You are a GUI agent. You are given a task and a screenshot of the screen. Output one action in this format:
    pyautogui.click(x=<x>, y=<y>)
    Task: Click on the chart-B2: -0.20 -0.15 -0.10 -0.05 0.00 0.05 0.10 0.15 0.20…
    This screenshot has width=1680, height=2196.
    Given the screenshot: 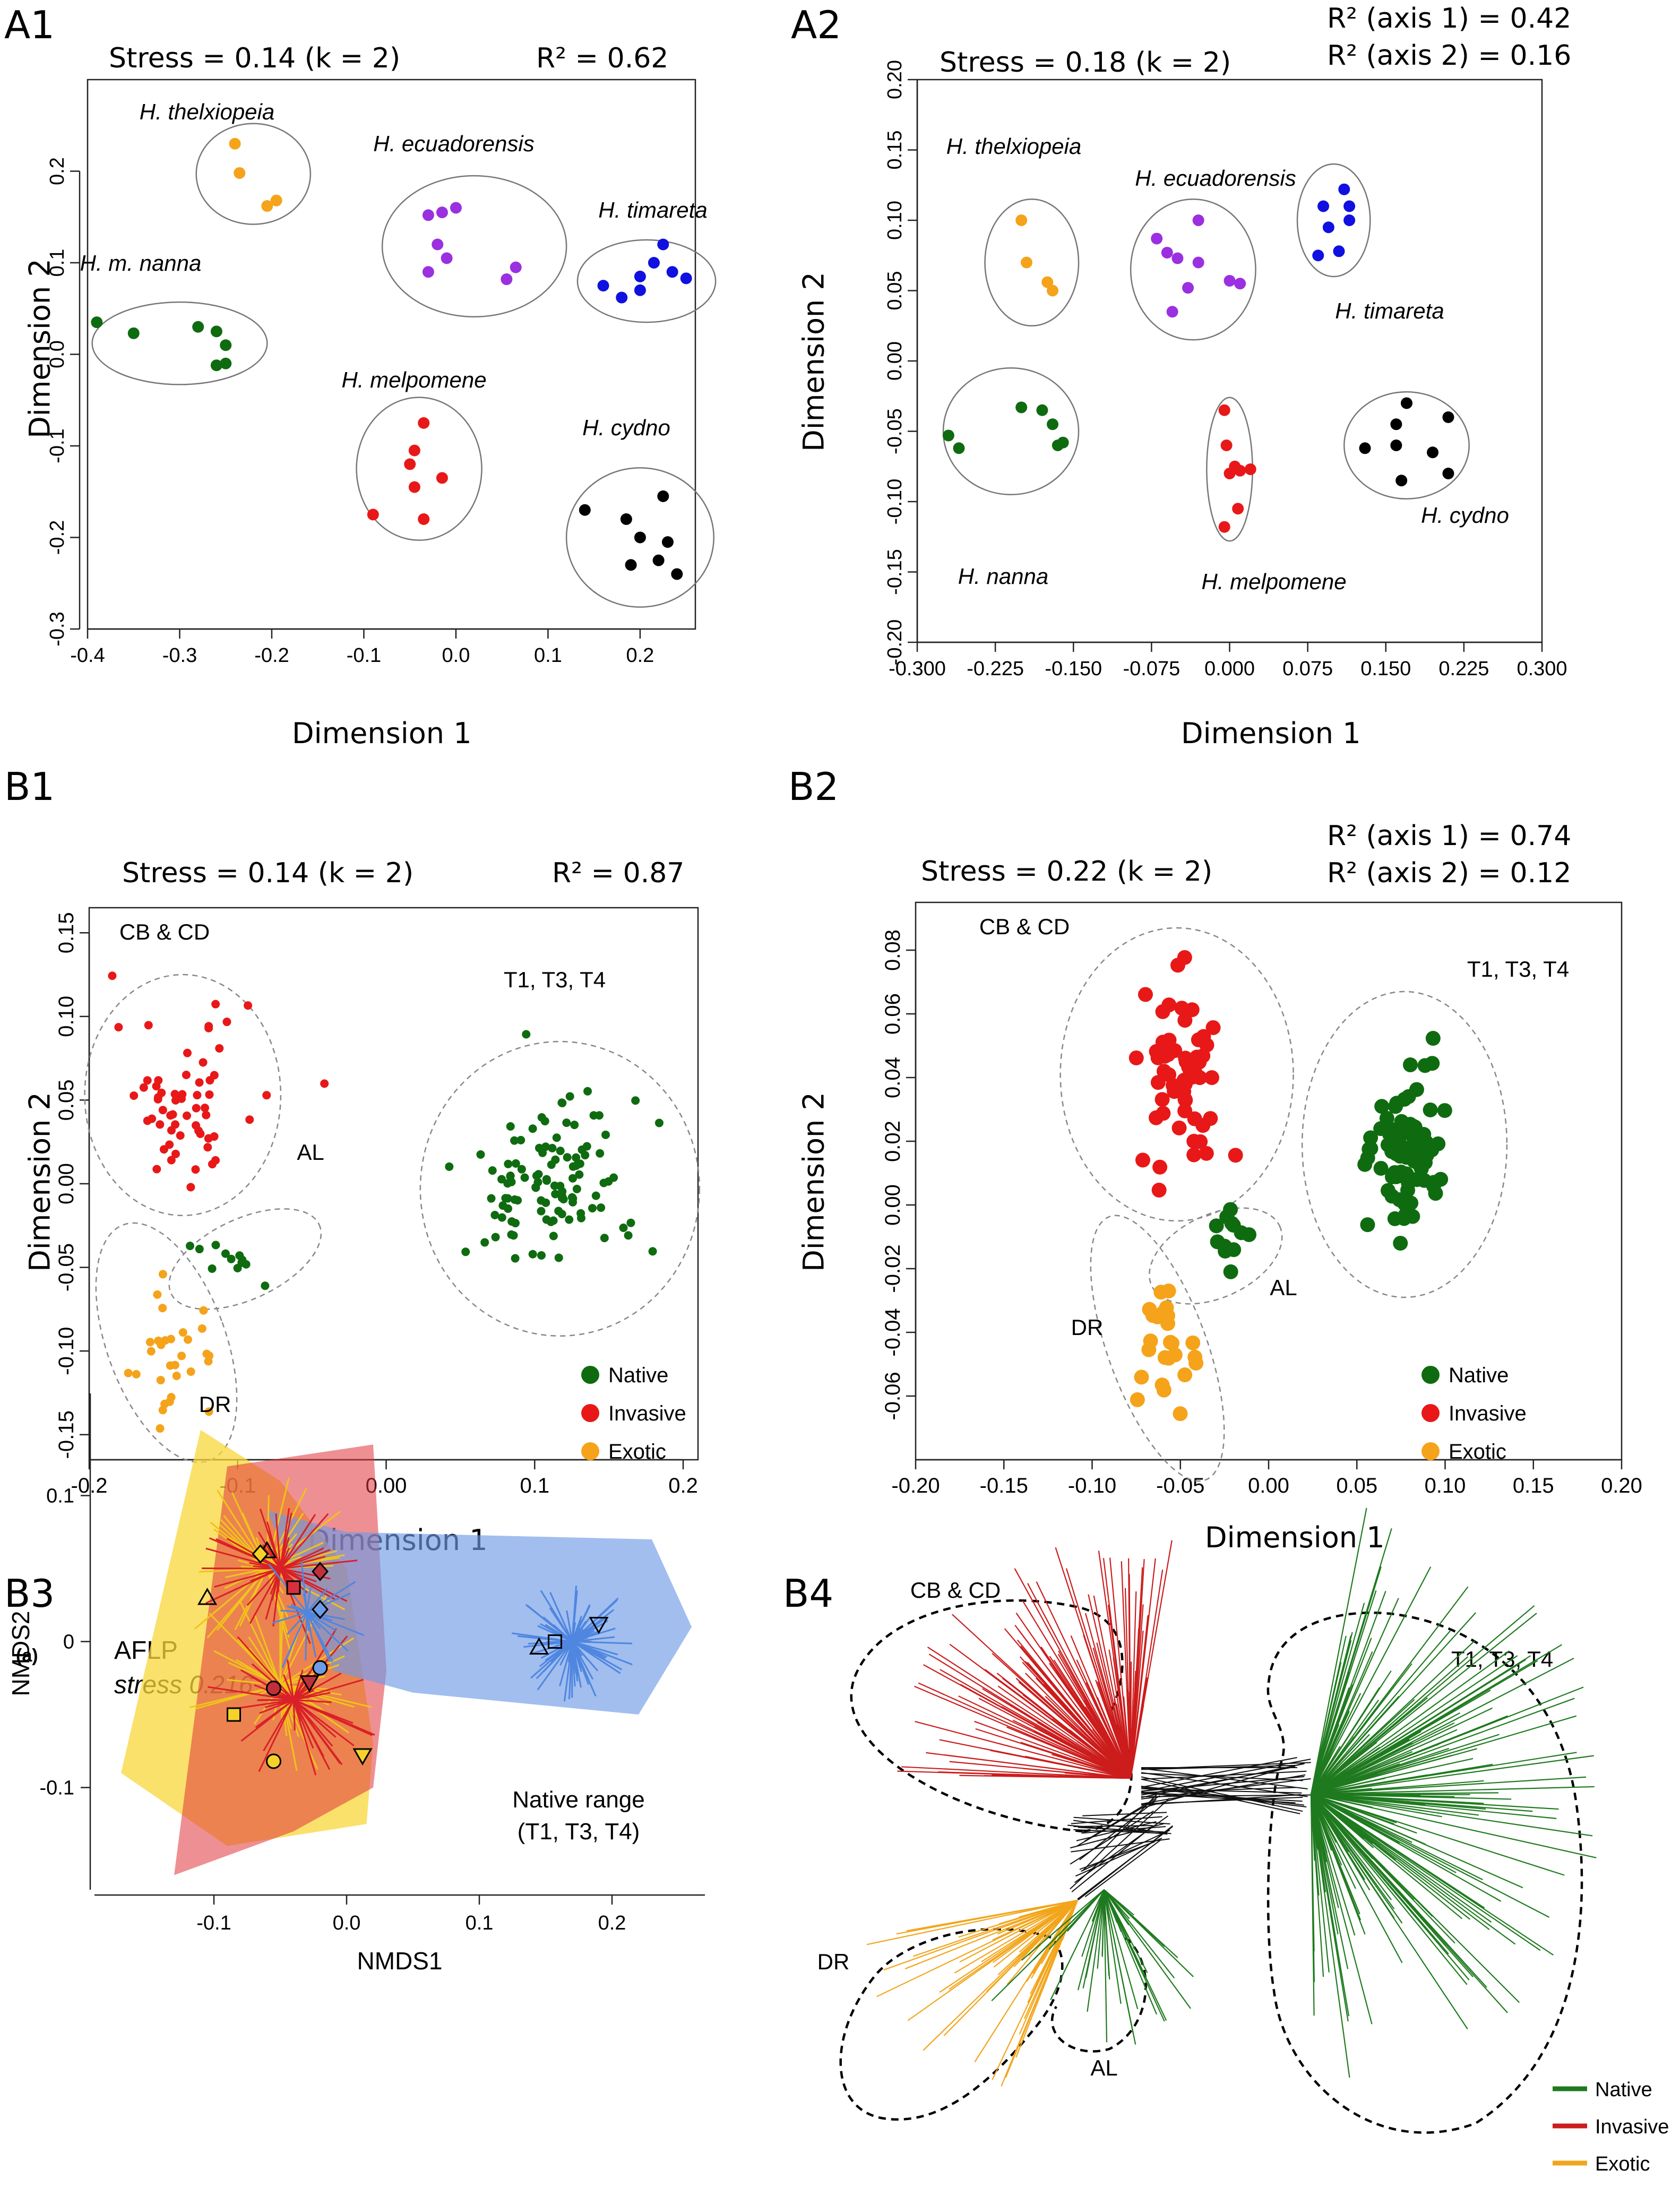 What is the action you would take?
    pyautogui.click(x=1261, y=1199)
    